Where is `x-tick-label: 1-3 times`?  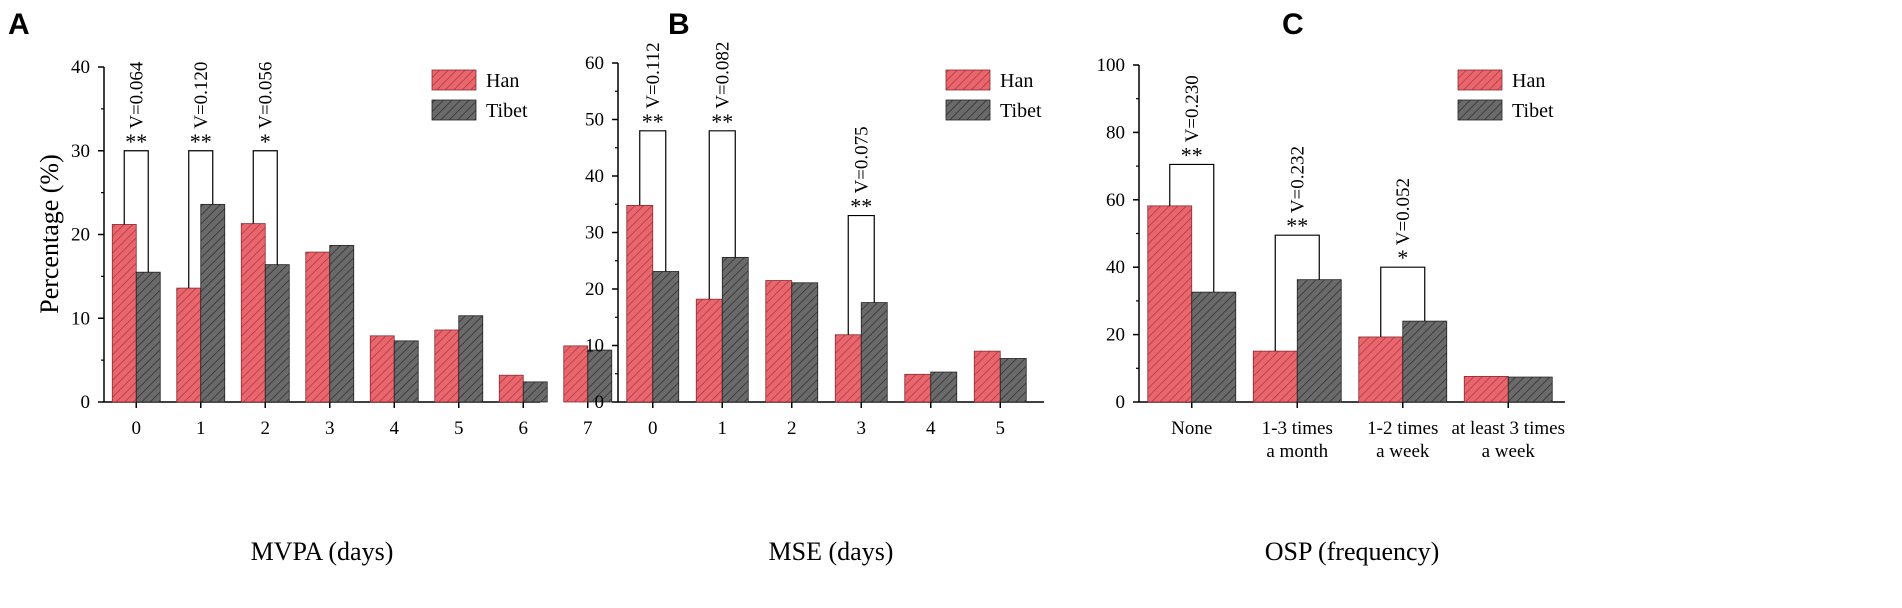 x-tick-label: 1-3 times is located at coordinates (1297, 428).